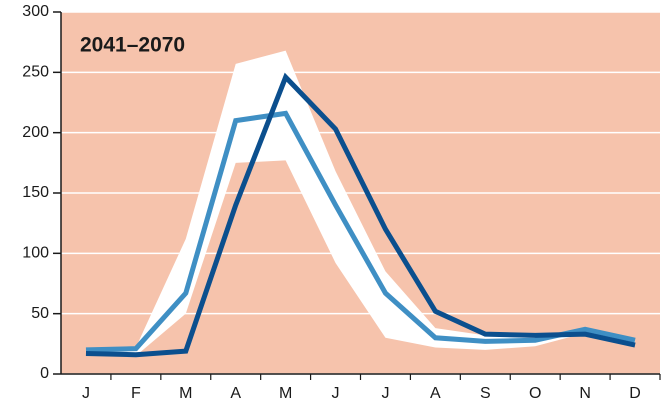 This screenshot has height=410, width=671. Describe the element at coordinates (136, 393) in the screenshot. I see `x-tick-label: F` at that location.